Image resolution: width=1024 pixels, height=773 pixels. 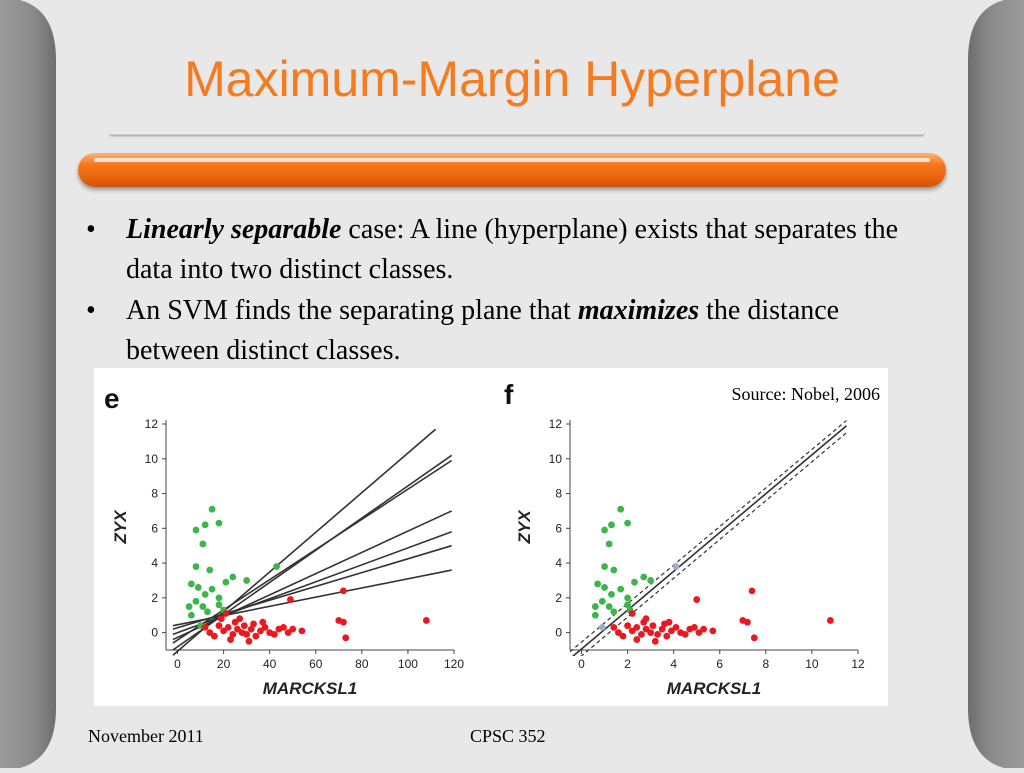 I want to click on x-tick-label: 8, so click(x=765, y=664).